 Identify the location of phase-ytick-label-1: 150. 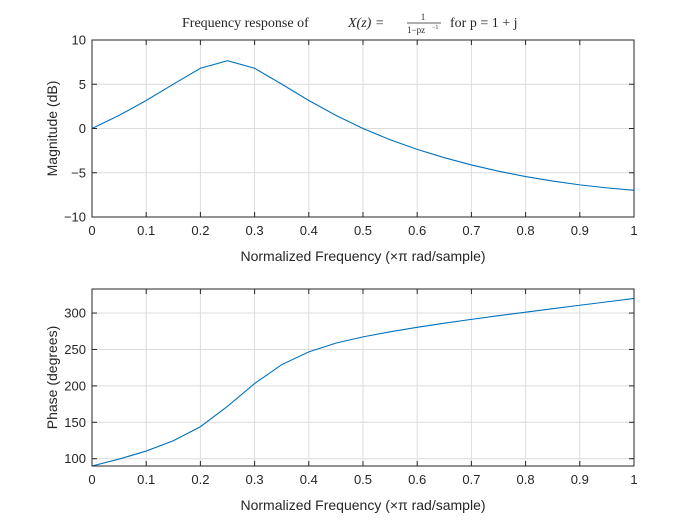
(75, 422).